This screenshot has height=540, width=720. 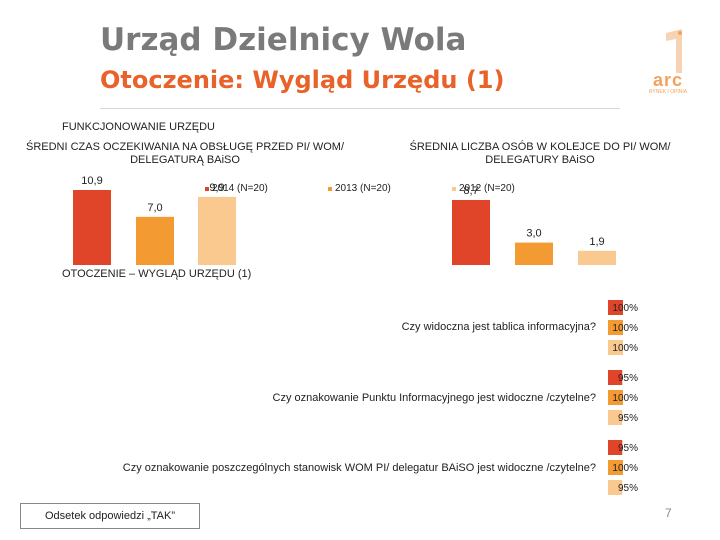 What do you see at coordinates (360, 108) in the screenshot?
I see `header-divider` at bounding box center [360, 108].